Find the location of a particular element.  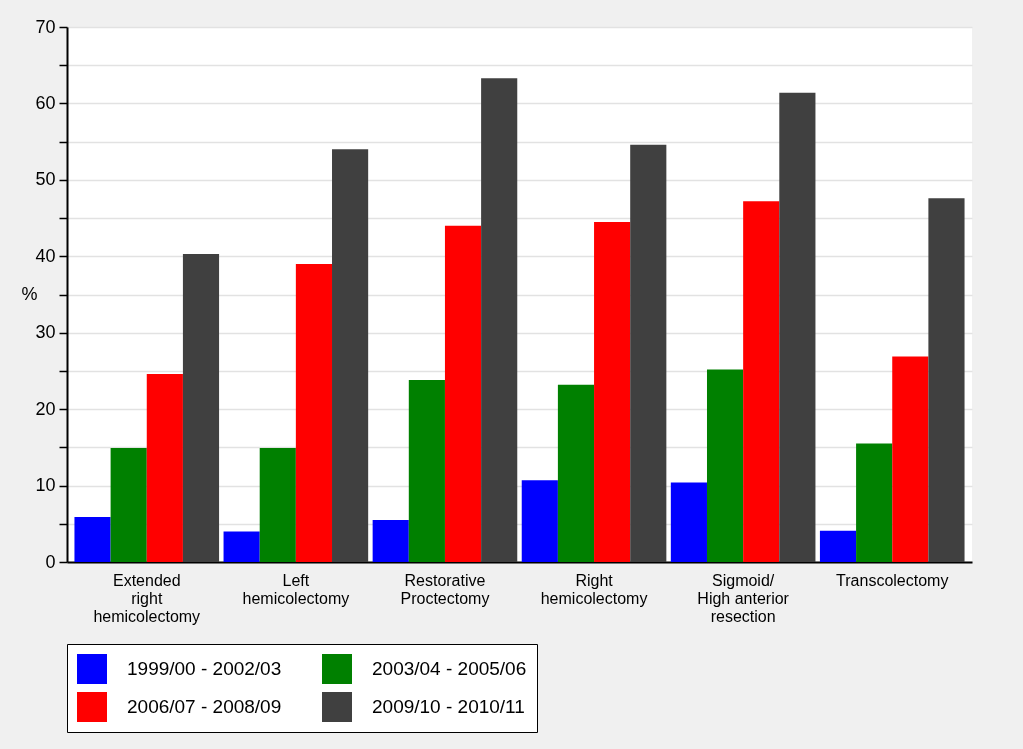

x-tick-label: Restorative Proctectomy is located at coordinates (445, 589).